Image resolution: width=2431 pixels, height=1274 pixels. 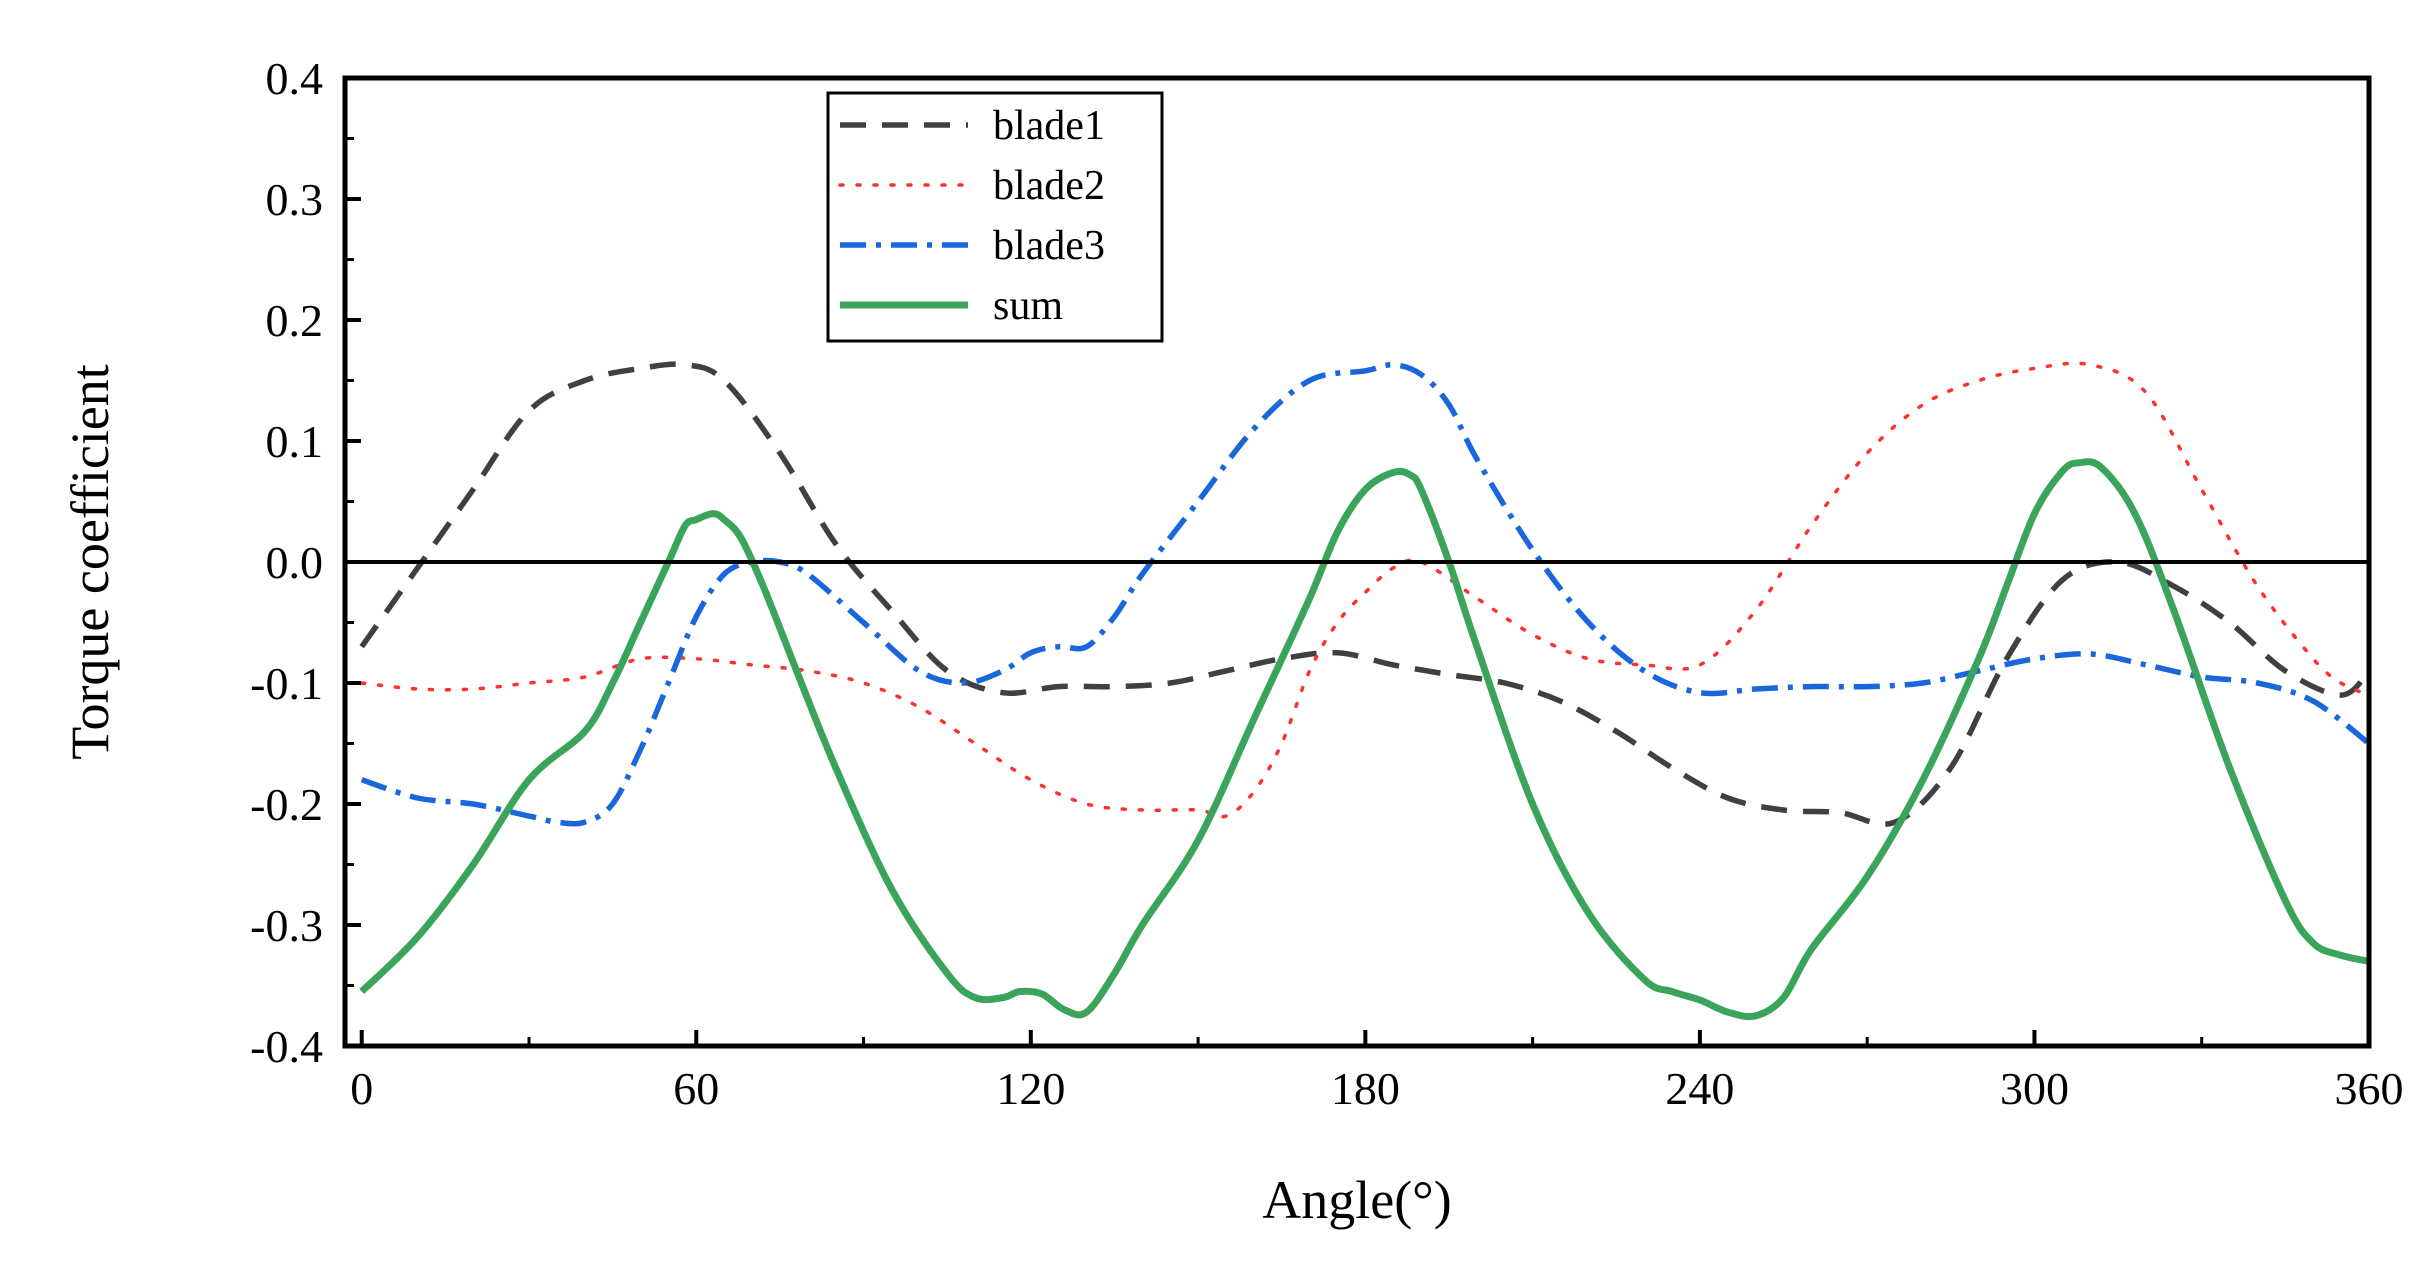 I want to click on x-tick-label: 360, so click(x=2369, y=1088).